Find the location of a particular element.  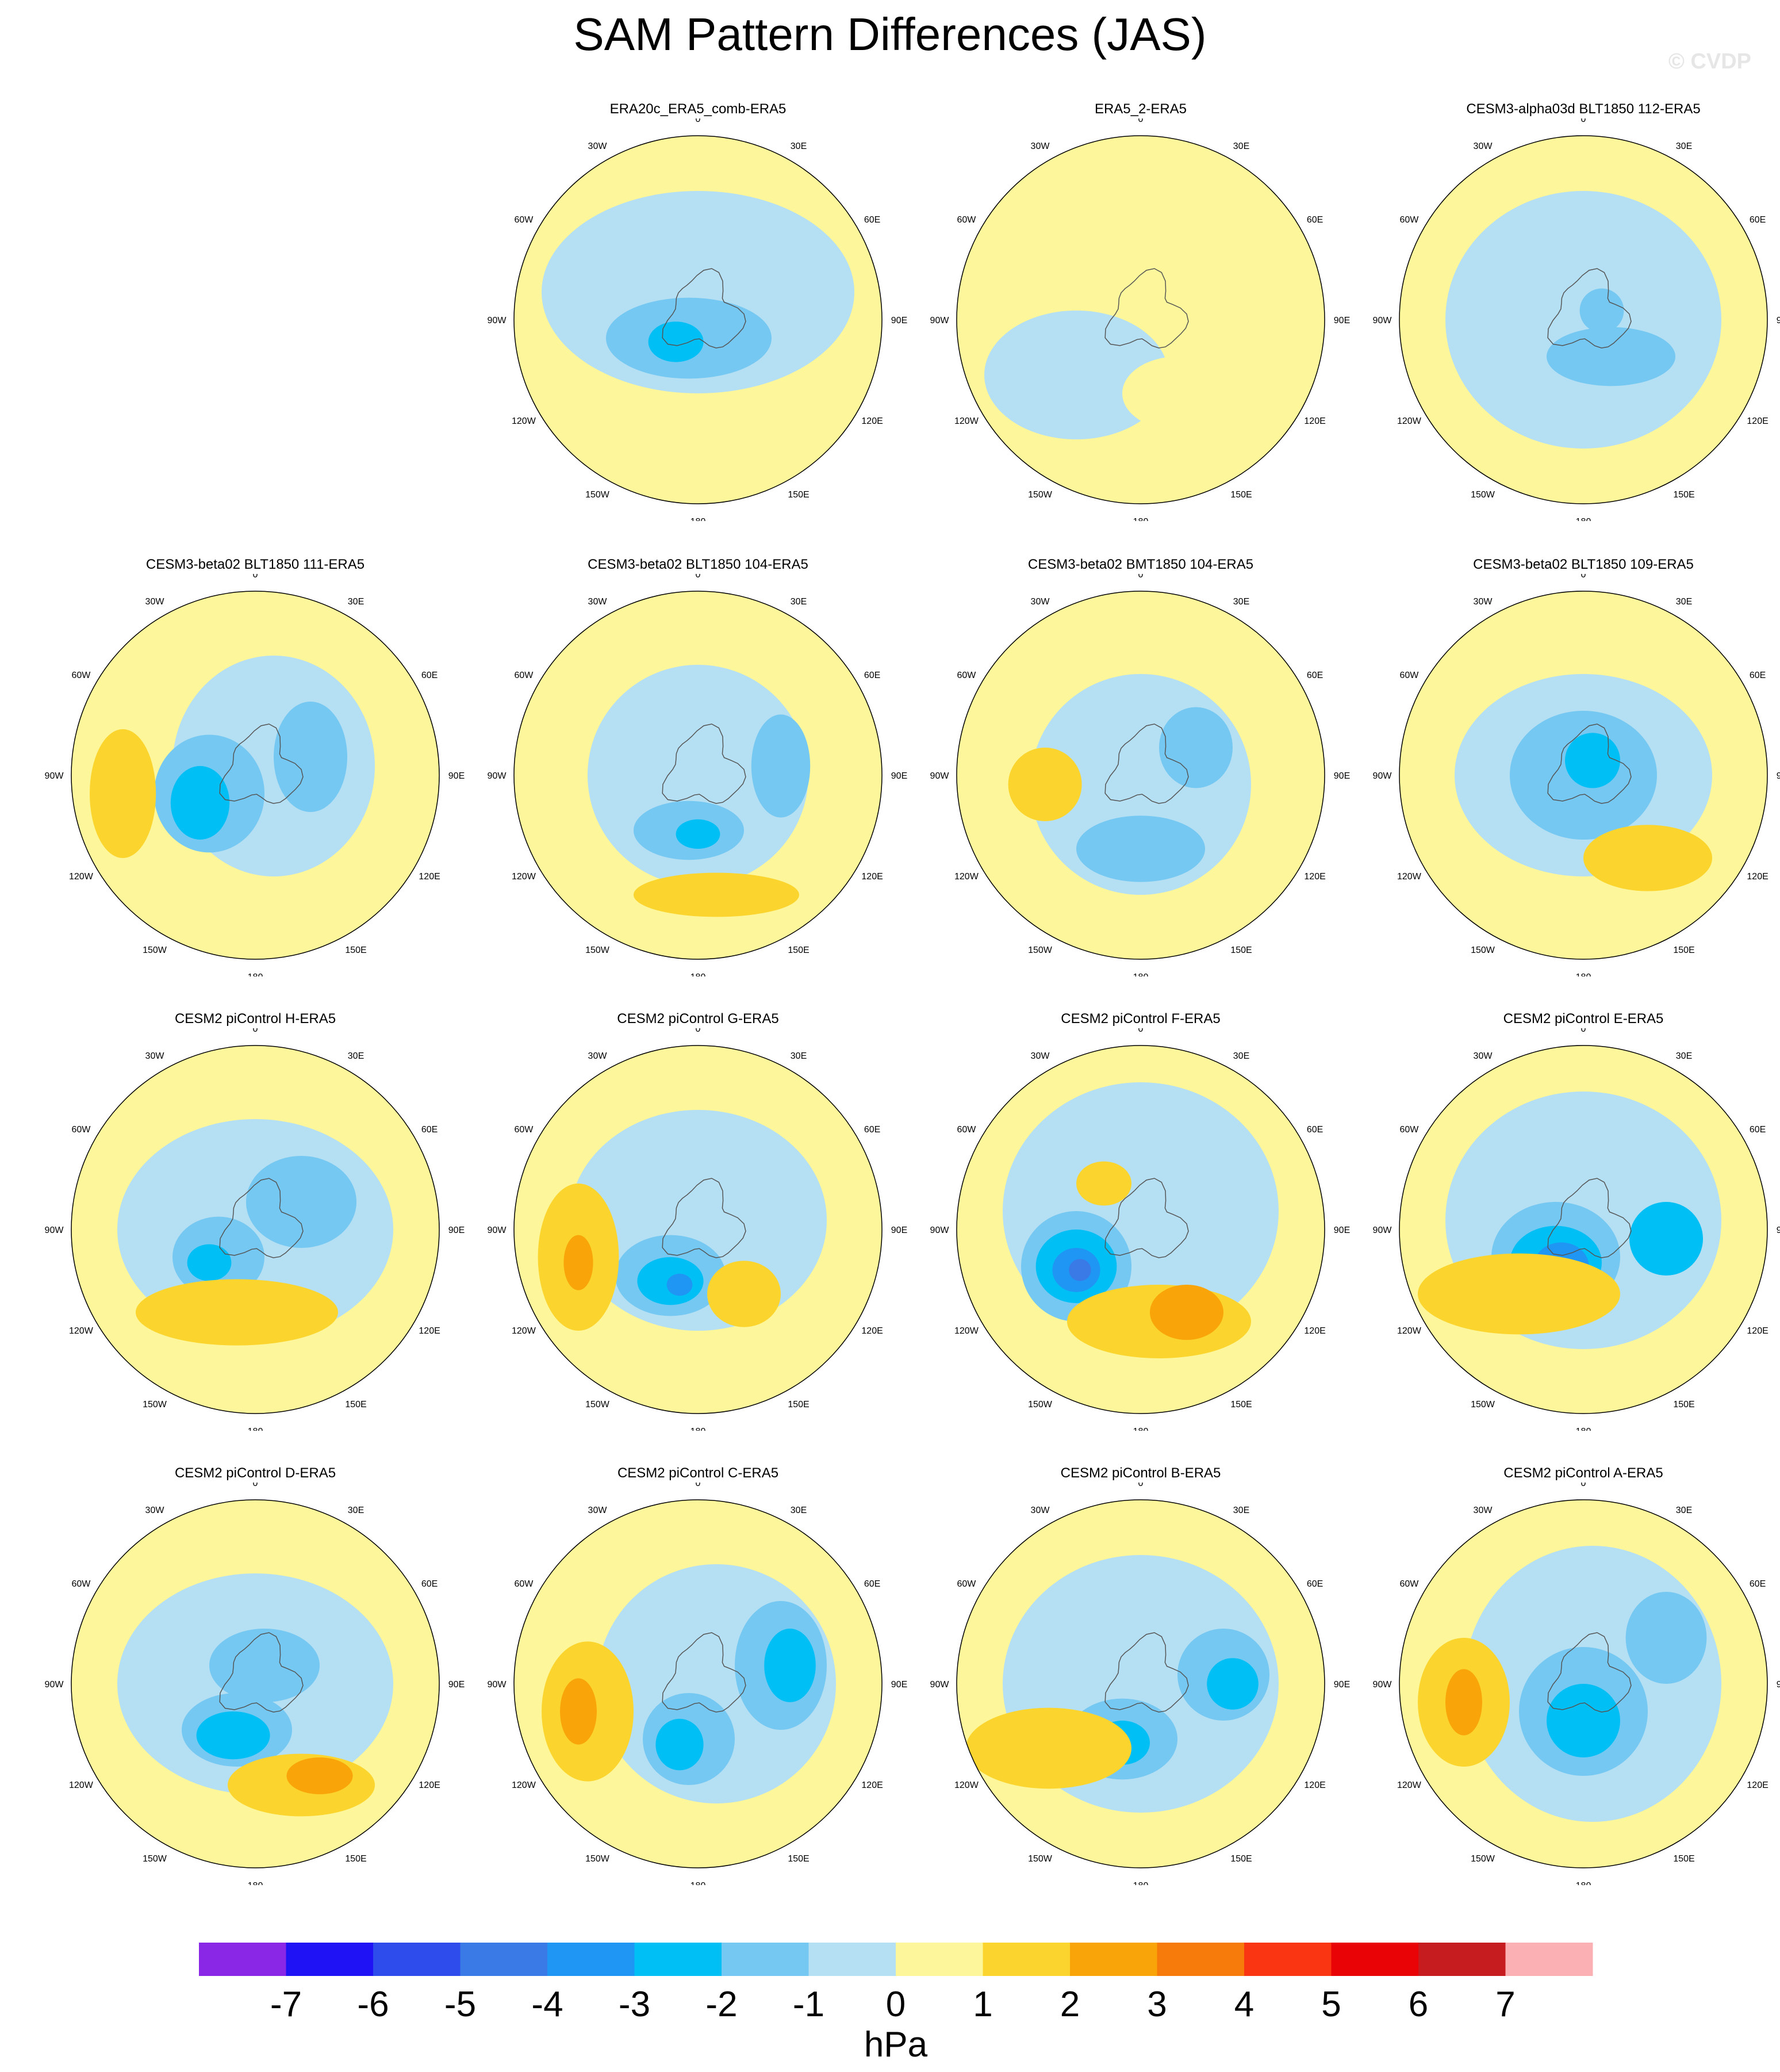

colorbar-tick-label: -5 is located at coordinates (460, 2004).